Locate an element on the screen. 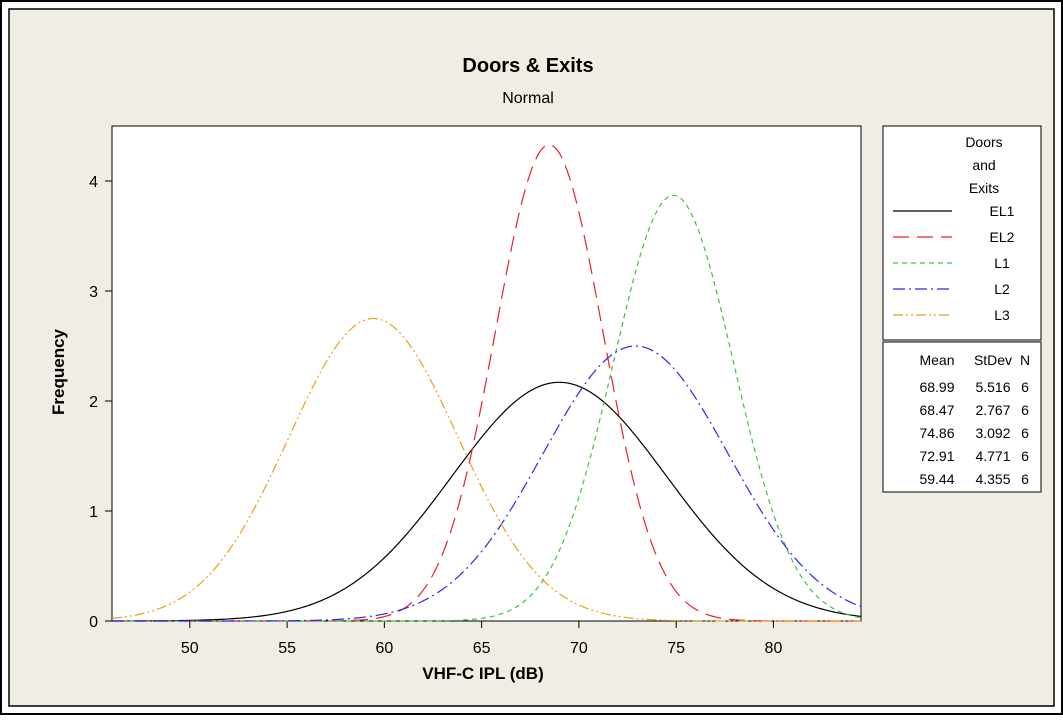  legend-title-line: Exits is located at coordinates (984, 188).